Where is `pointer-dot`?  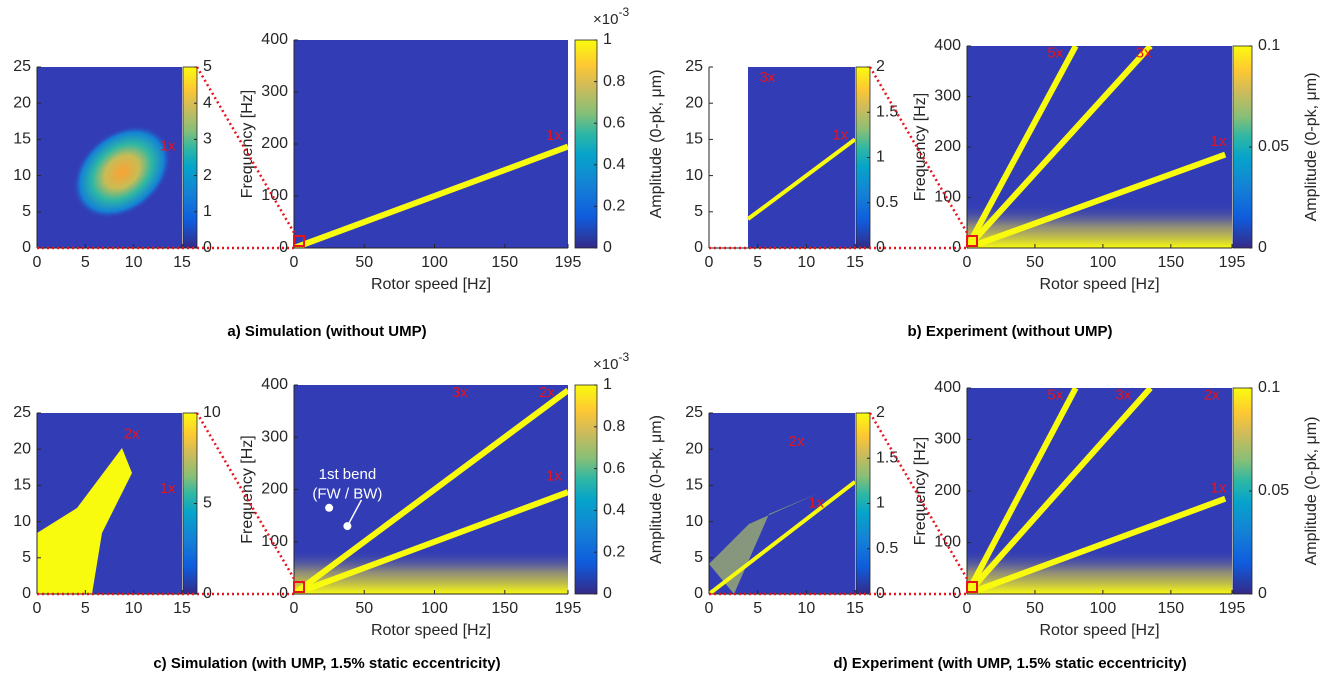
pointer-dot is located at coordinates (329, 507).